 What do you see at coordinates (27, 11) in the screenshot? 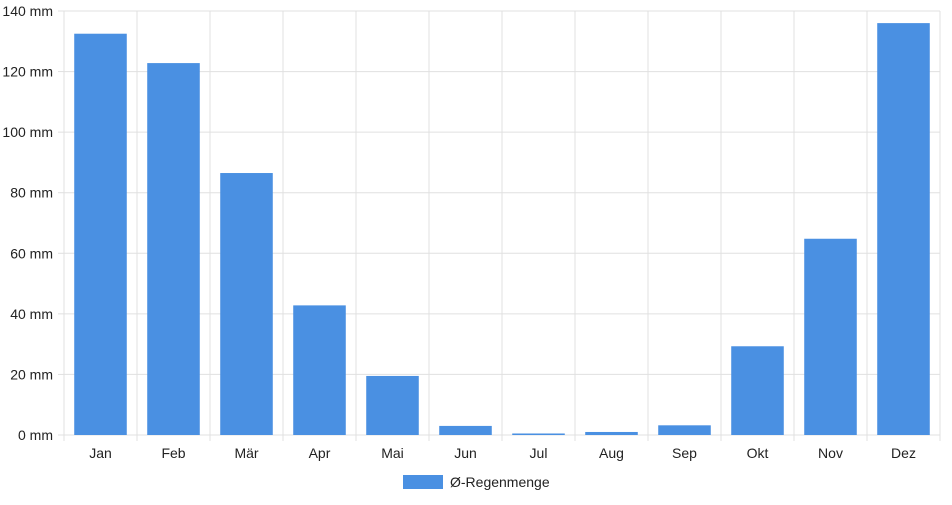
I see `y-tick-label: 140 mm` at bounding box center [27, 11].